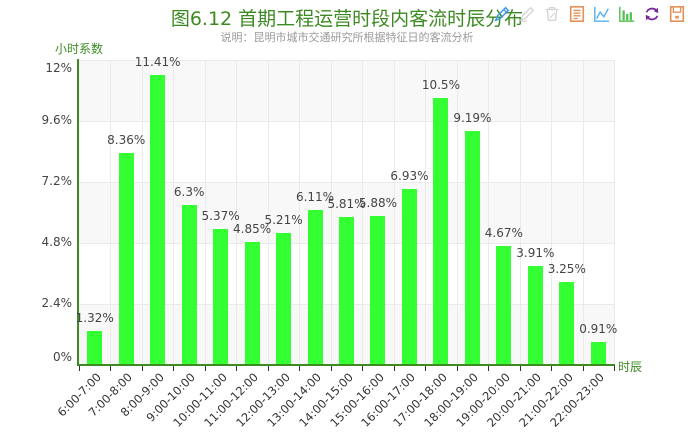  Describe the element at coordinates (189, 191) in the screenshot. I see `data-label: 6.3%` at that location.